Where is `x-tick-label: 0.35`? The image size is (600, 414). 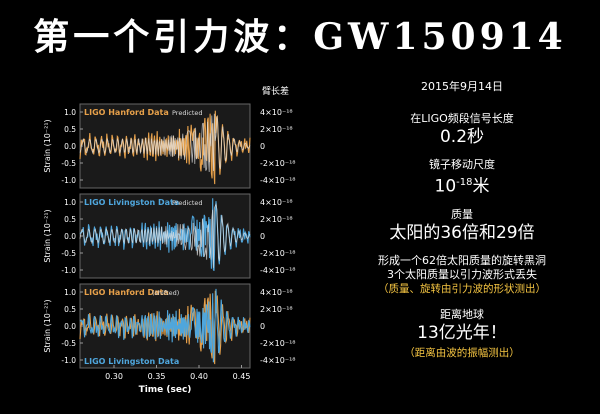 x-tick-label: 0.35 is located at coordinates (157, 376).